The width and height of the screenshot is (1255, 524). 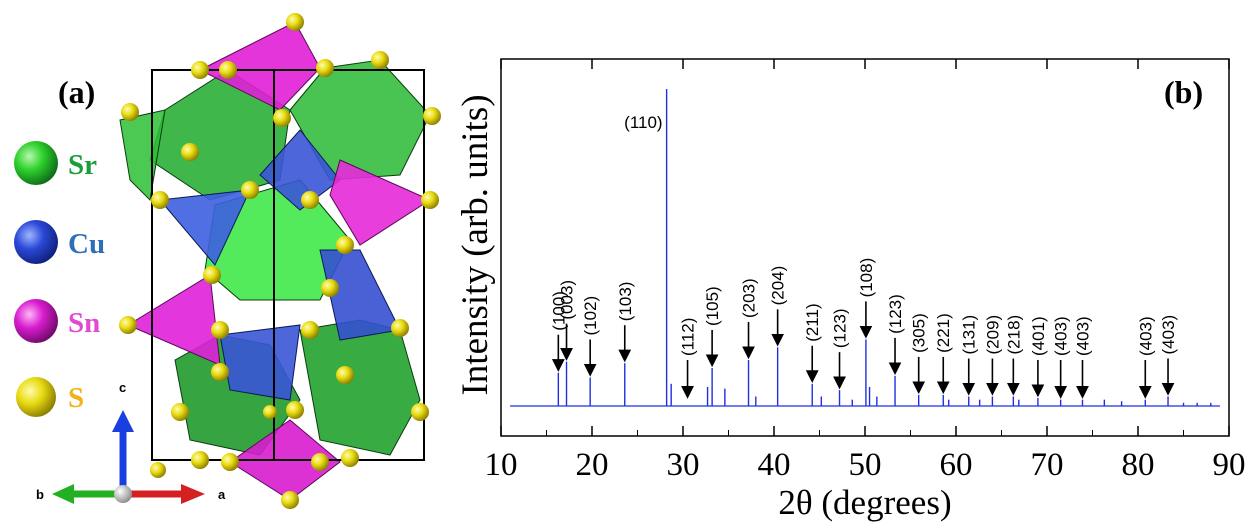 What do you see at coordinates (1038, 336) in the screenshot?
I see `peak-label: (401)` at bounding box center [1038, 336].